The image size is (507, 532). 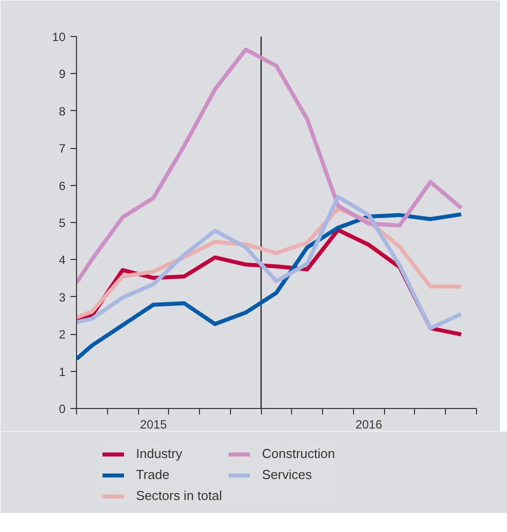 What do you see at coordinates (154, 425) in the screenshot?
I see `x-tick-label: 2015` at bounding box center [154, 425].